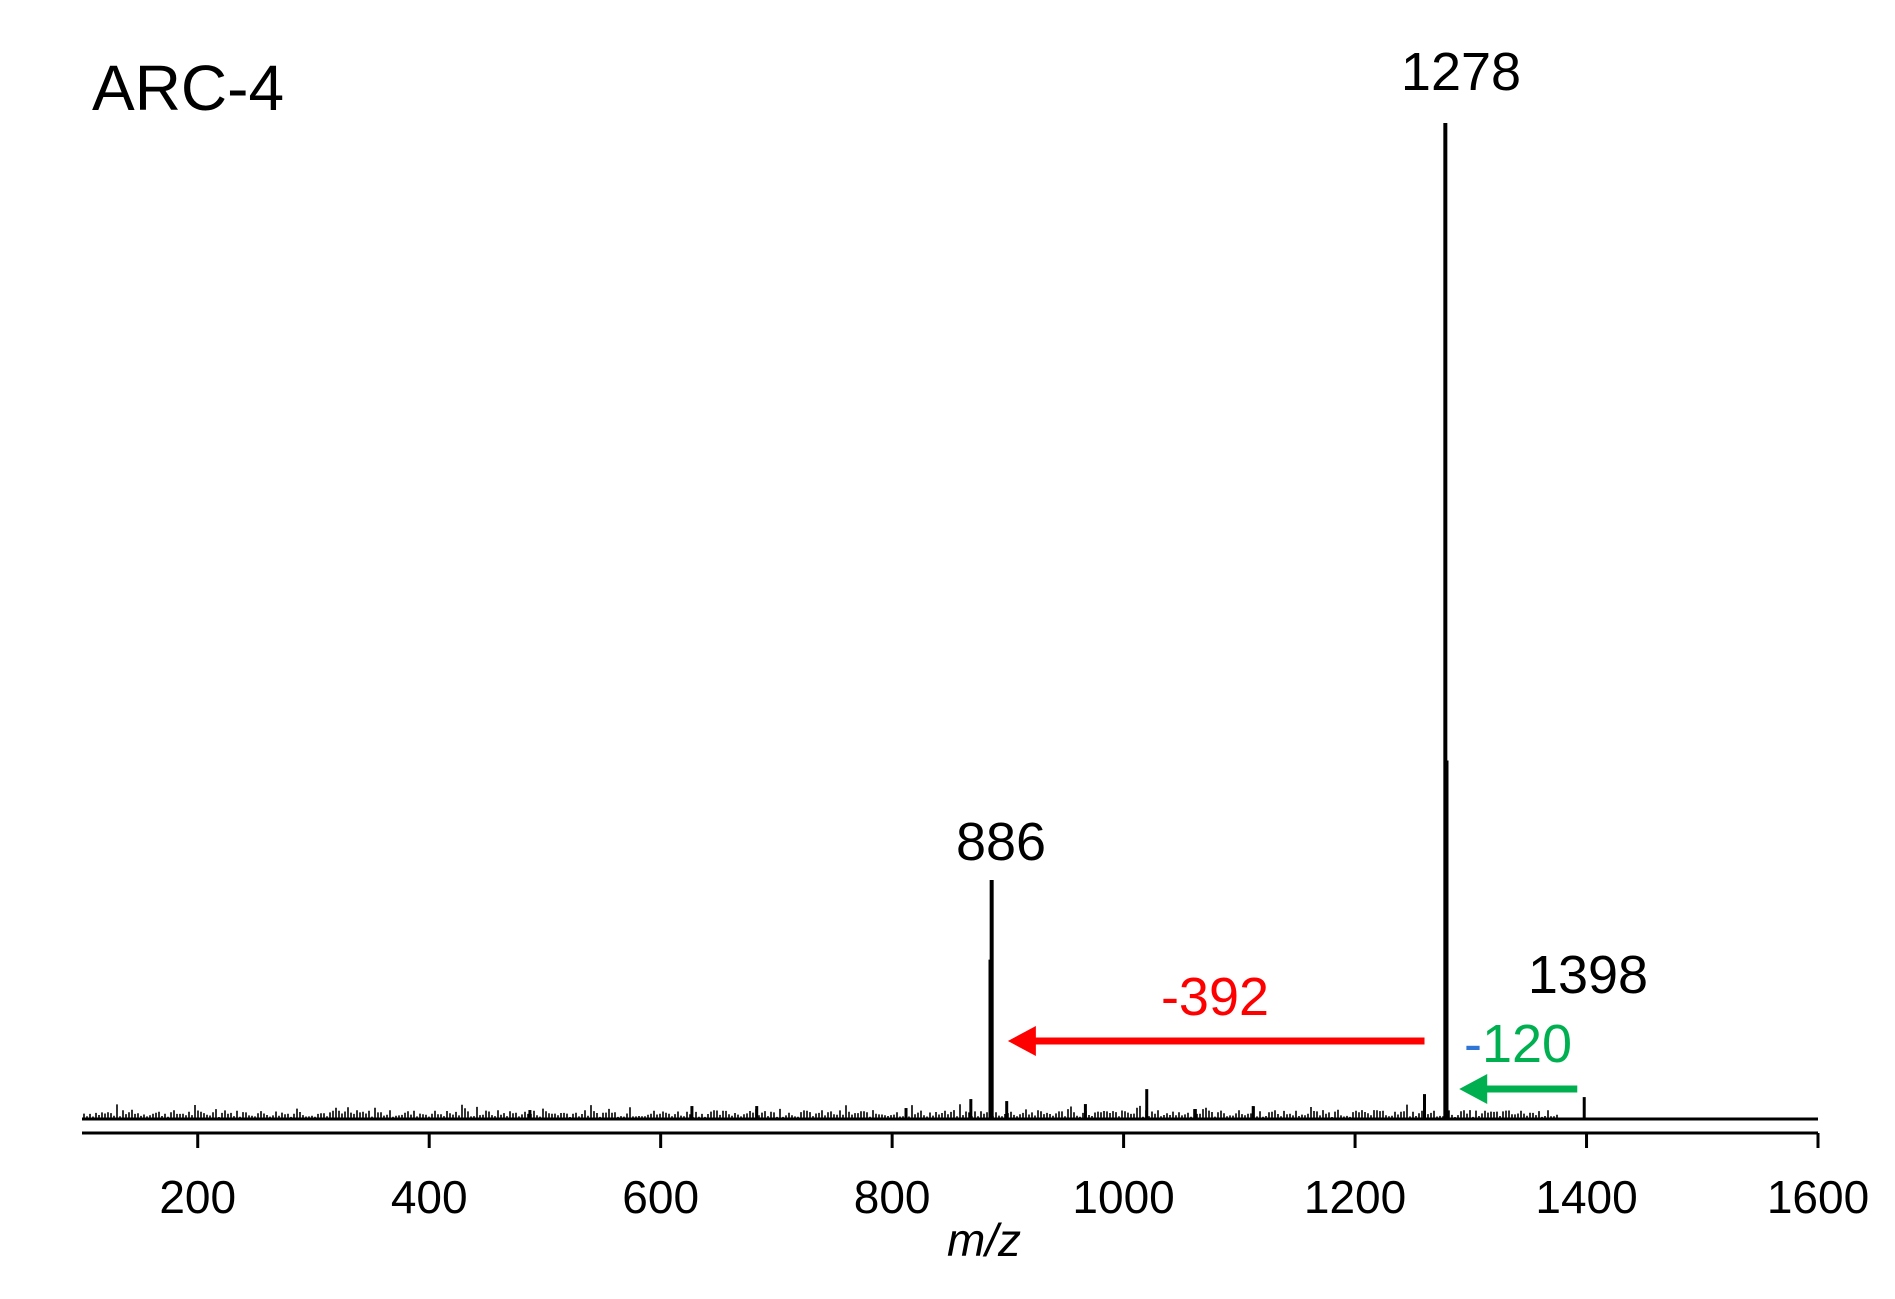 Image resolution: width=1895 pixels, height=1299 pixels. What do you see at coordinates (1473, 1044) in the screenshot?
I see `loss-label-120-sign: -` at bounding box center [1473, 1044].